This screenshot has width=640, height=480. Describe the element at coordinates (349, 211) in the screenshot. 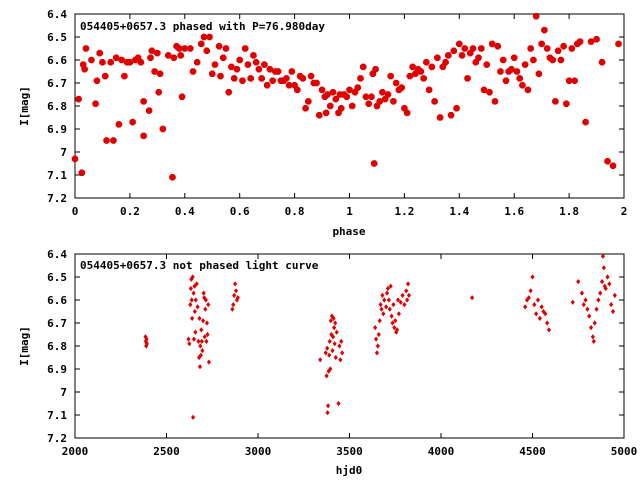

I see `x-tick-label: 1` at that location.